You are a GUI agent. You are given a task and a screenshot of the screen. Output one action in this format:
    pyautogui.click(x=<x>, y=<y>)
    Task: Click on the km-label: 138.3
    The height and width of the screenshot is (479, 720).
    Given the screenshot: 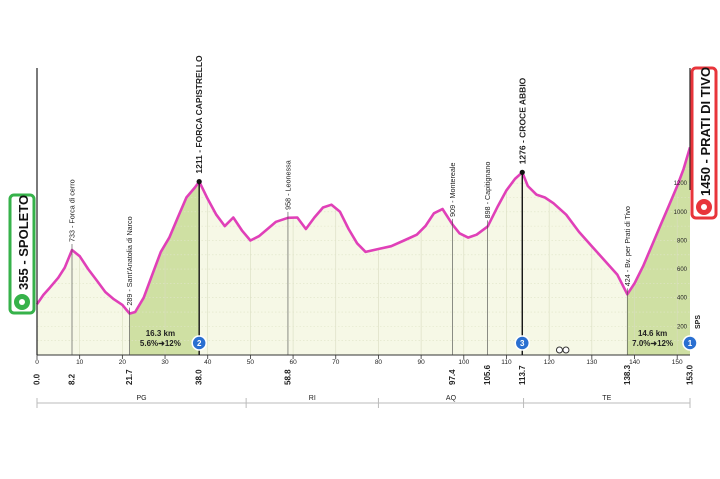 What is the action you would take?
    pyautogui.click(x=627, y=374)
    